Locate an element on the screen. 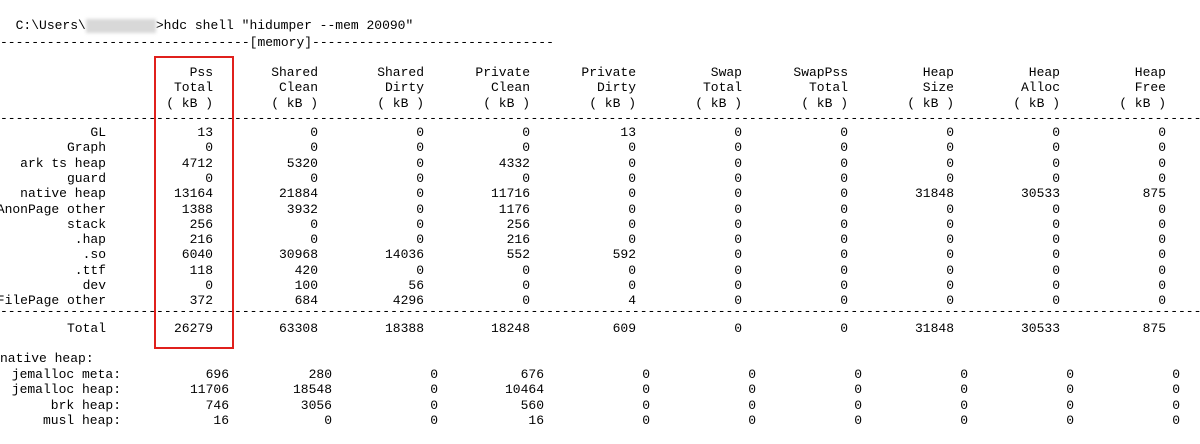  redacted-username is located at coordinates (120, 25).